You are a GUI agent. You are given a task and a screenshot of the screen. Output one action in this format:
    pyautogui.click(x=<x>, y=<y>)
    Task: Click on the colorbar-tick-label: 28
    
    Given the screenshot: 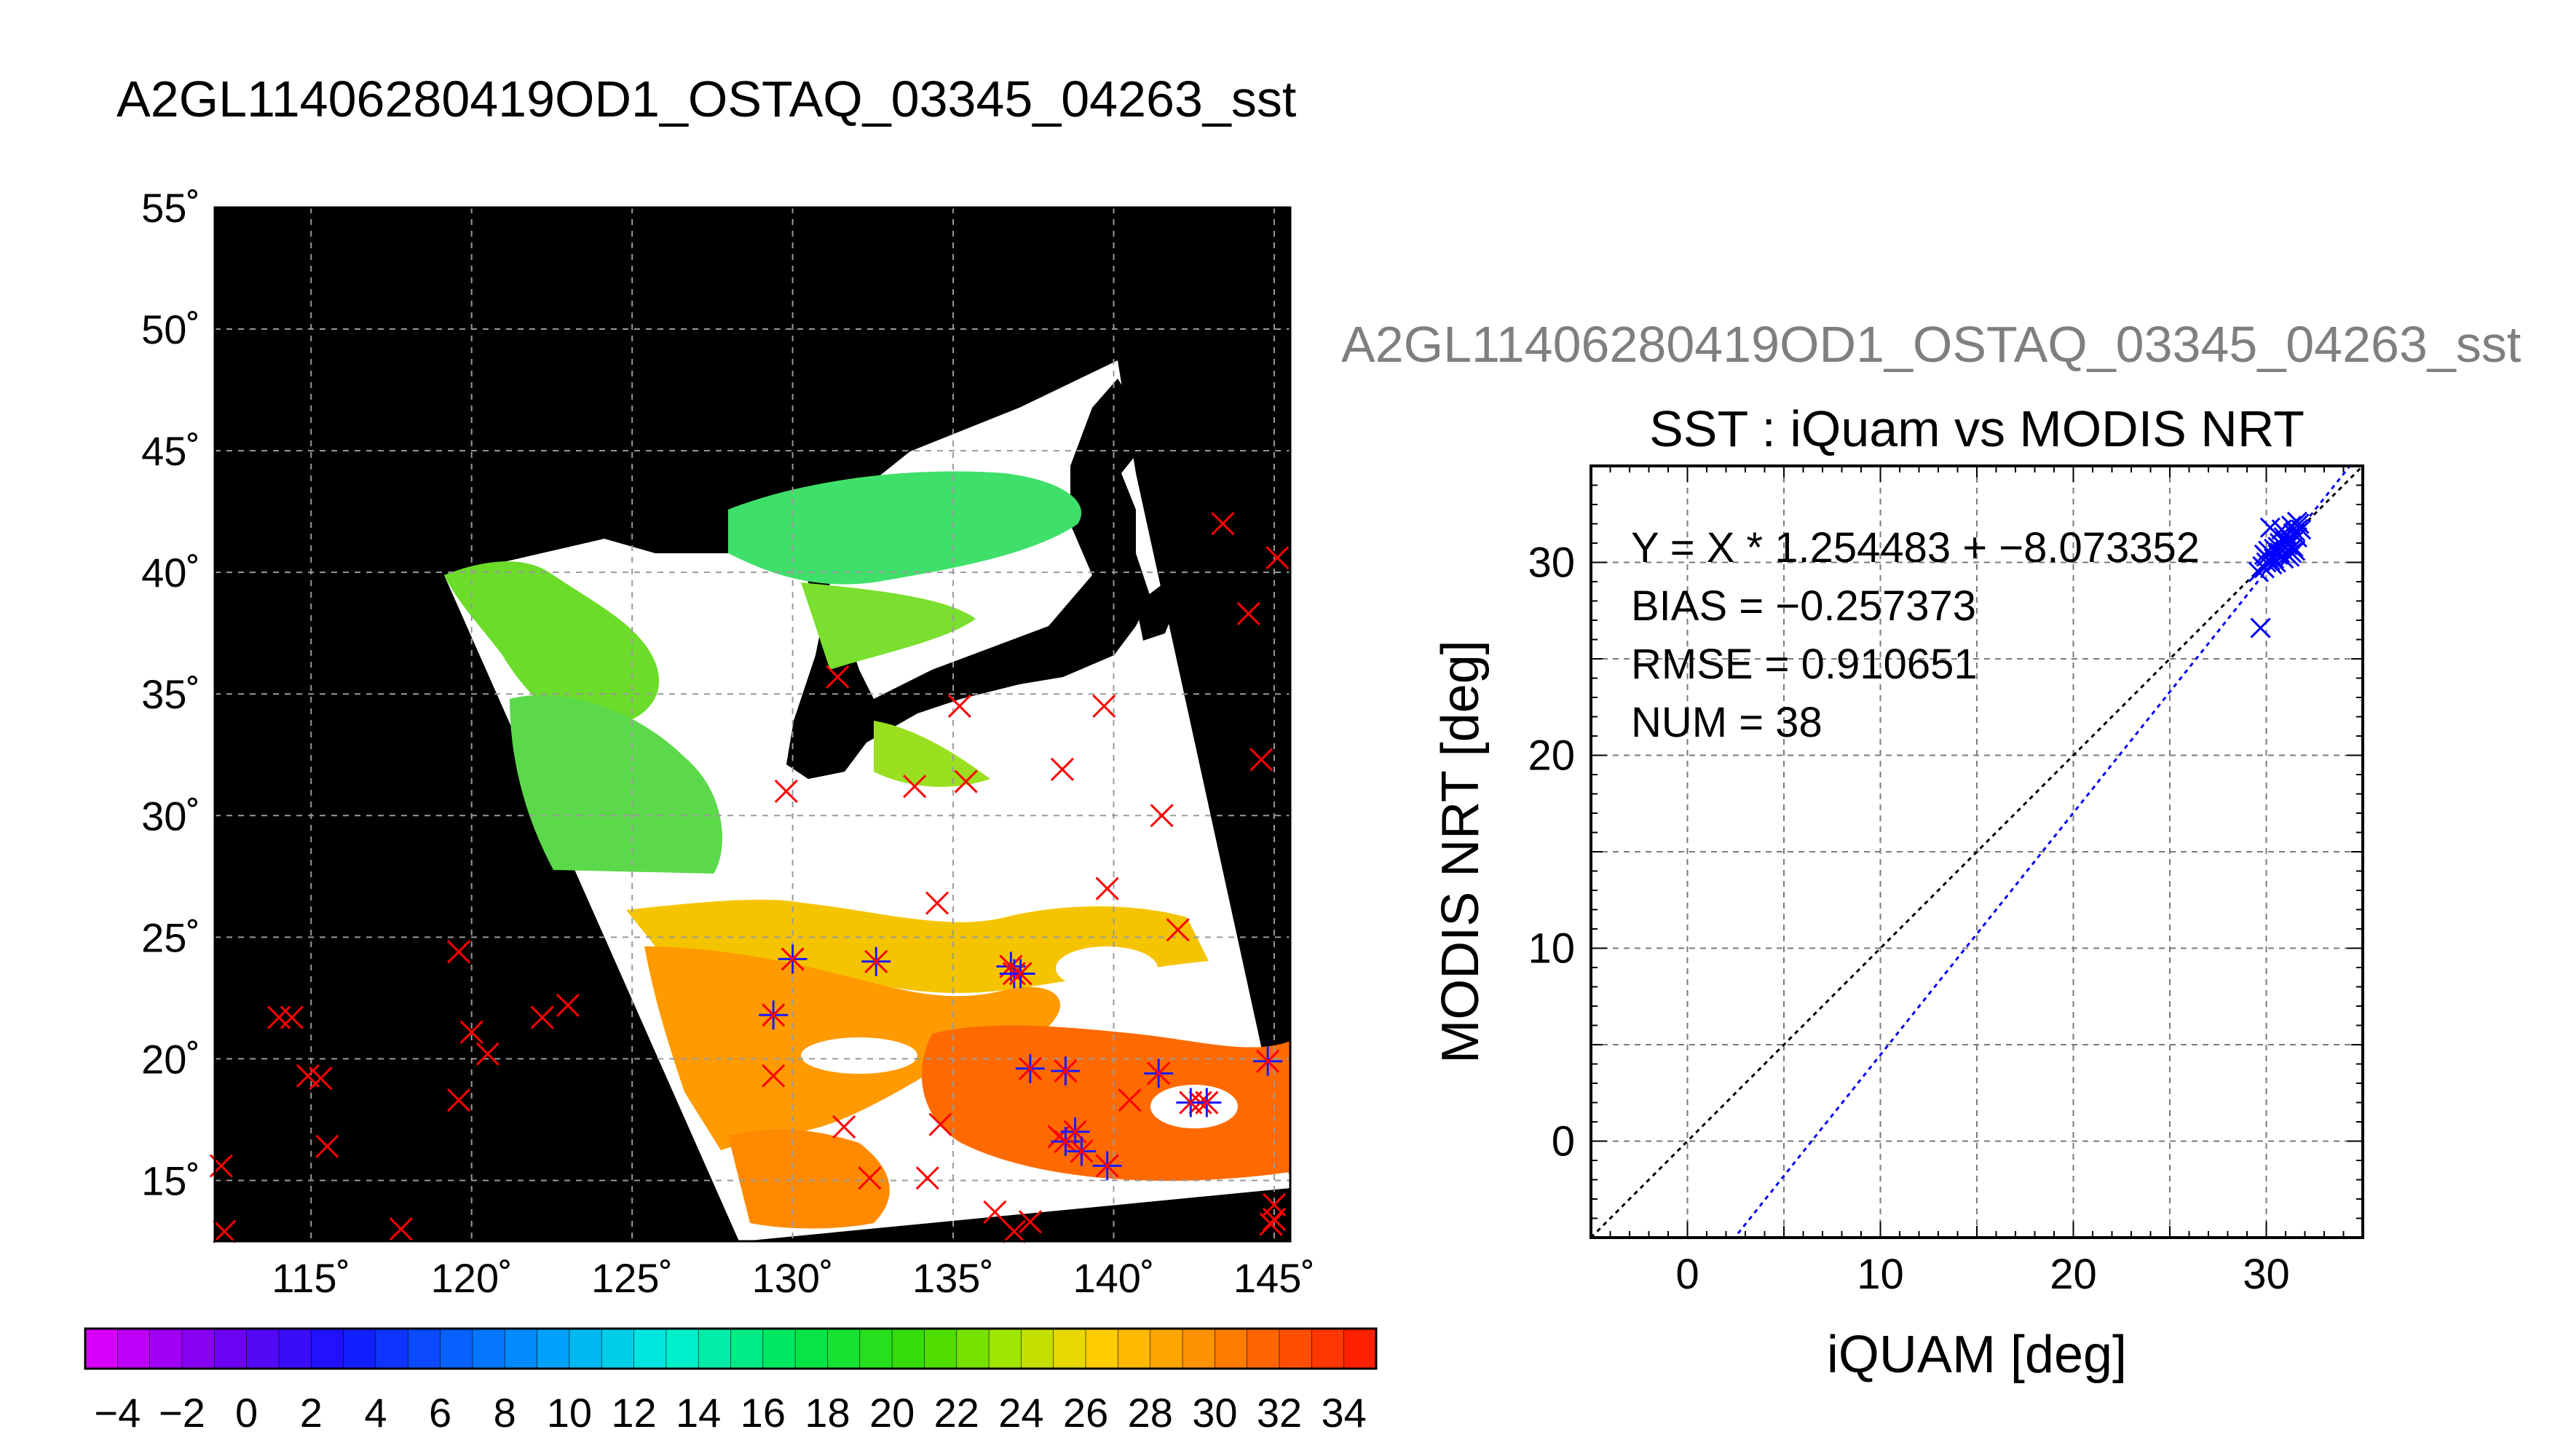 What is the action you would take?
    pyautogui.click(x=1150, y=1413)
    